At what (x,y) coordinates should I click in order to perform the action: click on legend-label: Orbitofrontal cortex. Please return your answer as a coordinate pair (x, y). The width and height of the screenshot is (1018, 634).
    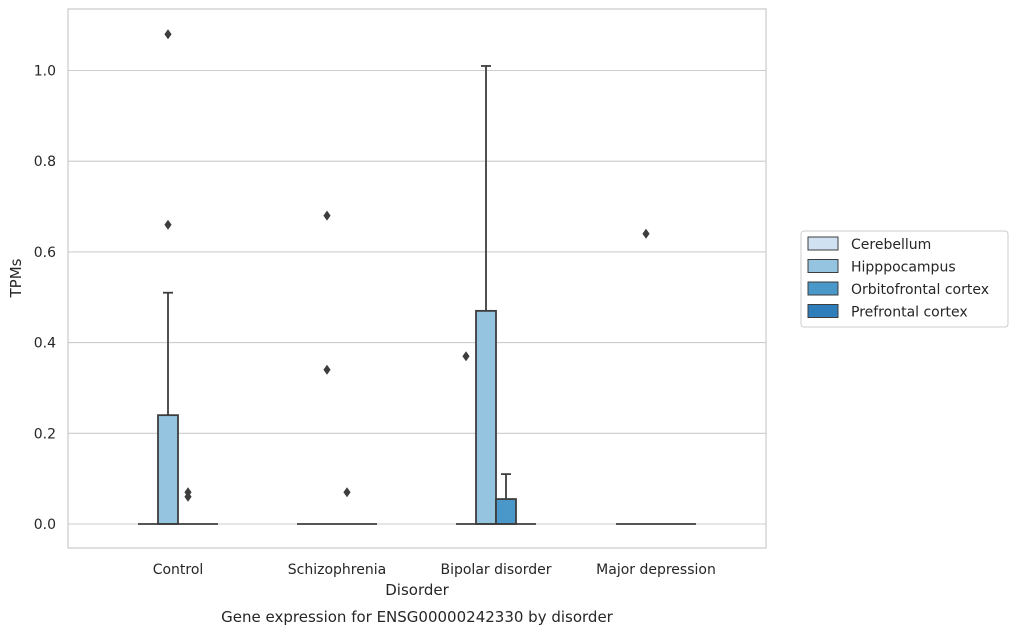
    Looking at the image, I should click on (920, 290).